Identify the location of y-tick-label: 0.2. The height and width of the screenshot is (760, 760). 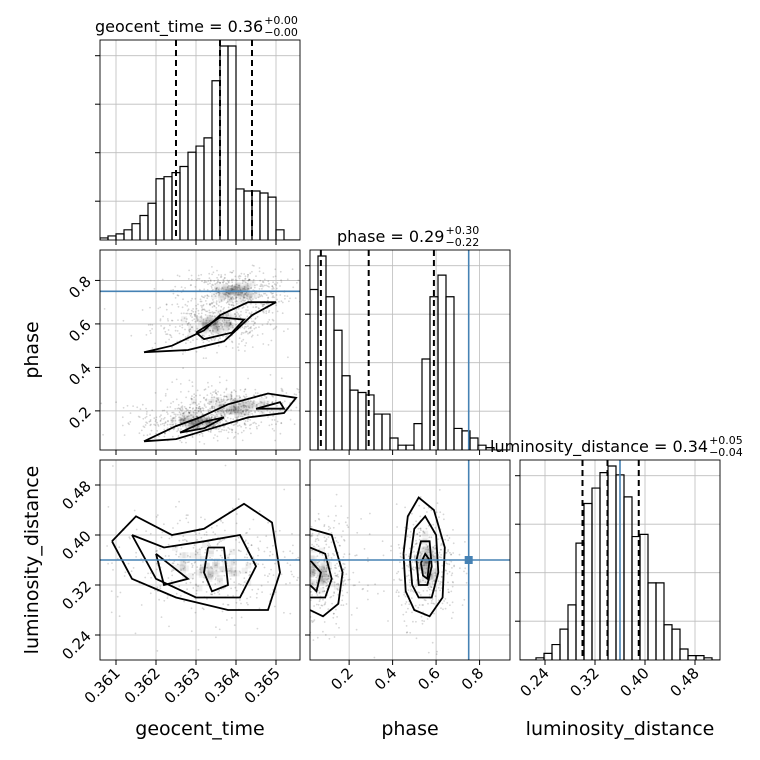
(80, 418).